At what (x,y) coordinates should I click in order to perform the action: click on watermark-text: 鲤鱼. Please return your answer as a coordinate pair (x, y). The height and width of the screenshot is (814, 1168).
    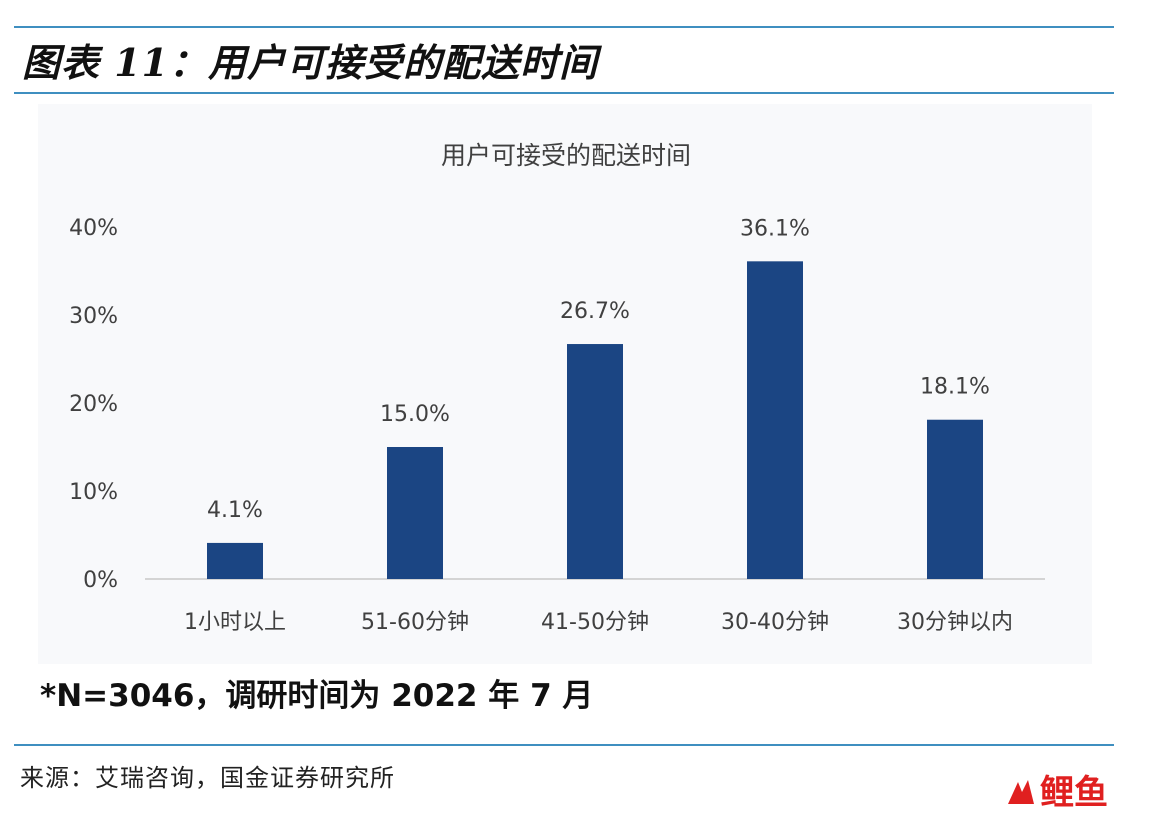
    Looking at the image, I should click on (1074, 793).